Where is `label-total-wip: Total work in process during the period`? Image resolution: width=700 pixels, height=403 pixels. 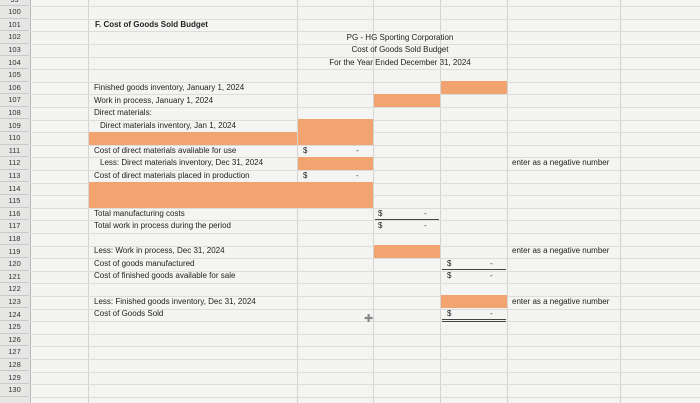 label-total-wip: Total work in process during the period is located at coordinates (162, 225).